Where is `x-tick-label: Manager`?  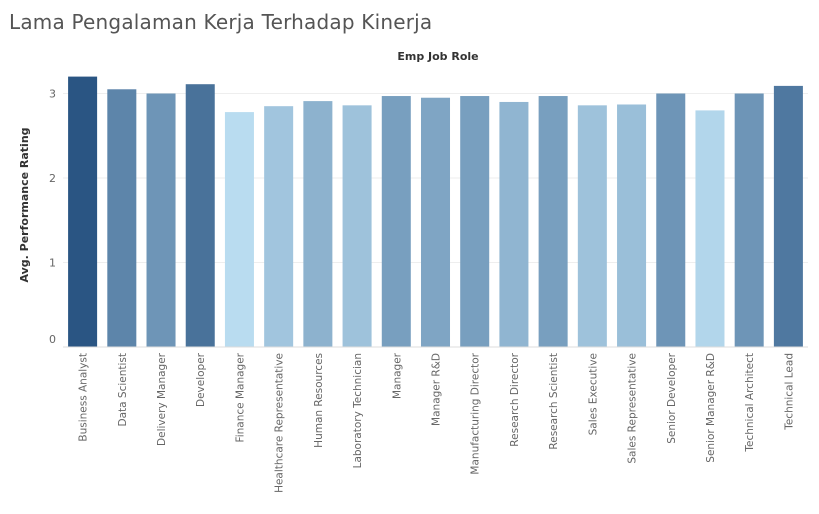 x-tick-label: Manager is located at coordinates (397, 375).